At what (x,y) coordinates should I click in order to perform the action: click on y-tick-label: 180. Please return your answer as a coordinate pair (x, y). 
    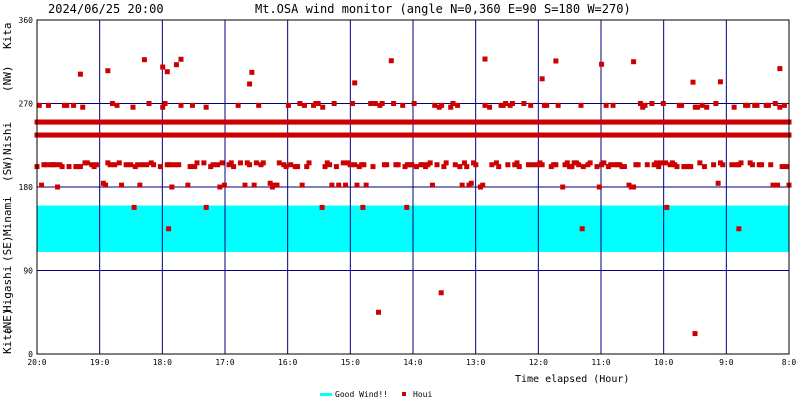
    Looking at the image, I should click on (26, 187).